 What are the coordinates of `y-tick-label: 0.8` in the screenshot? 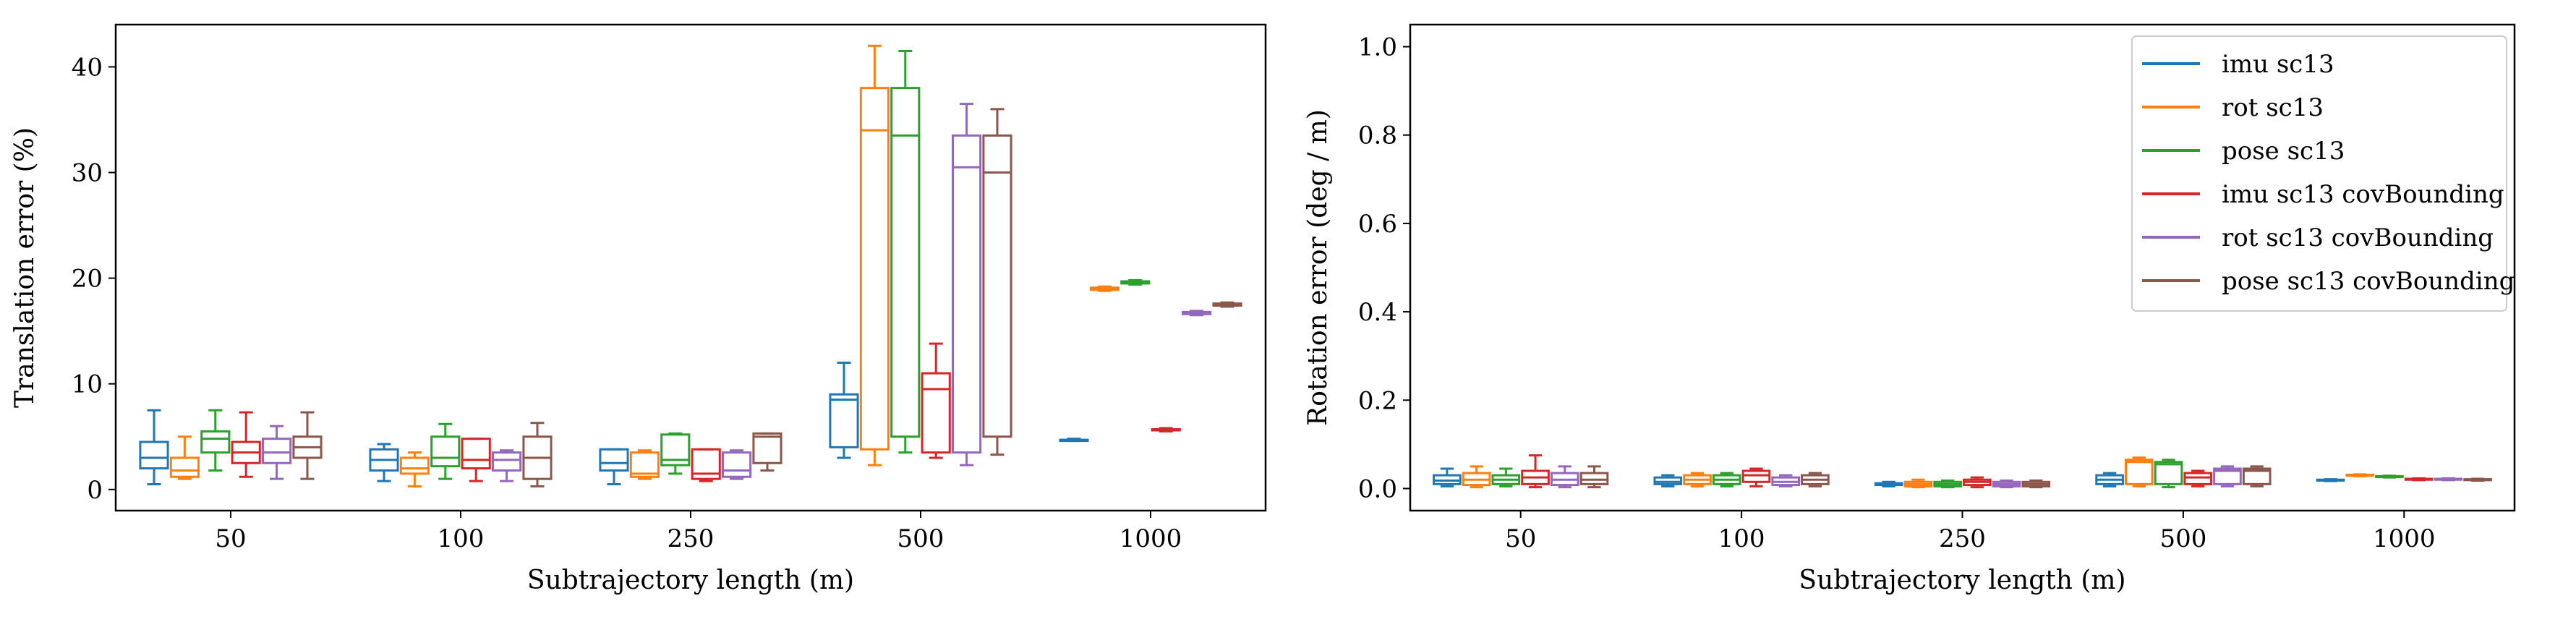 It's located at (1377, 136).